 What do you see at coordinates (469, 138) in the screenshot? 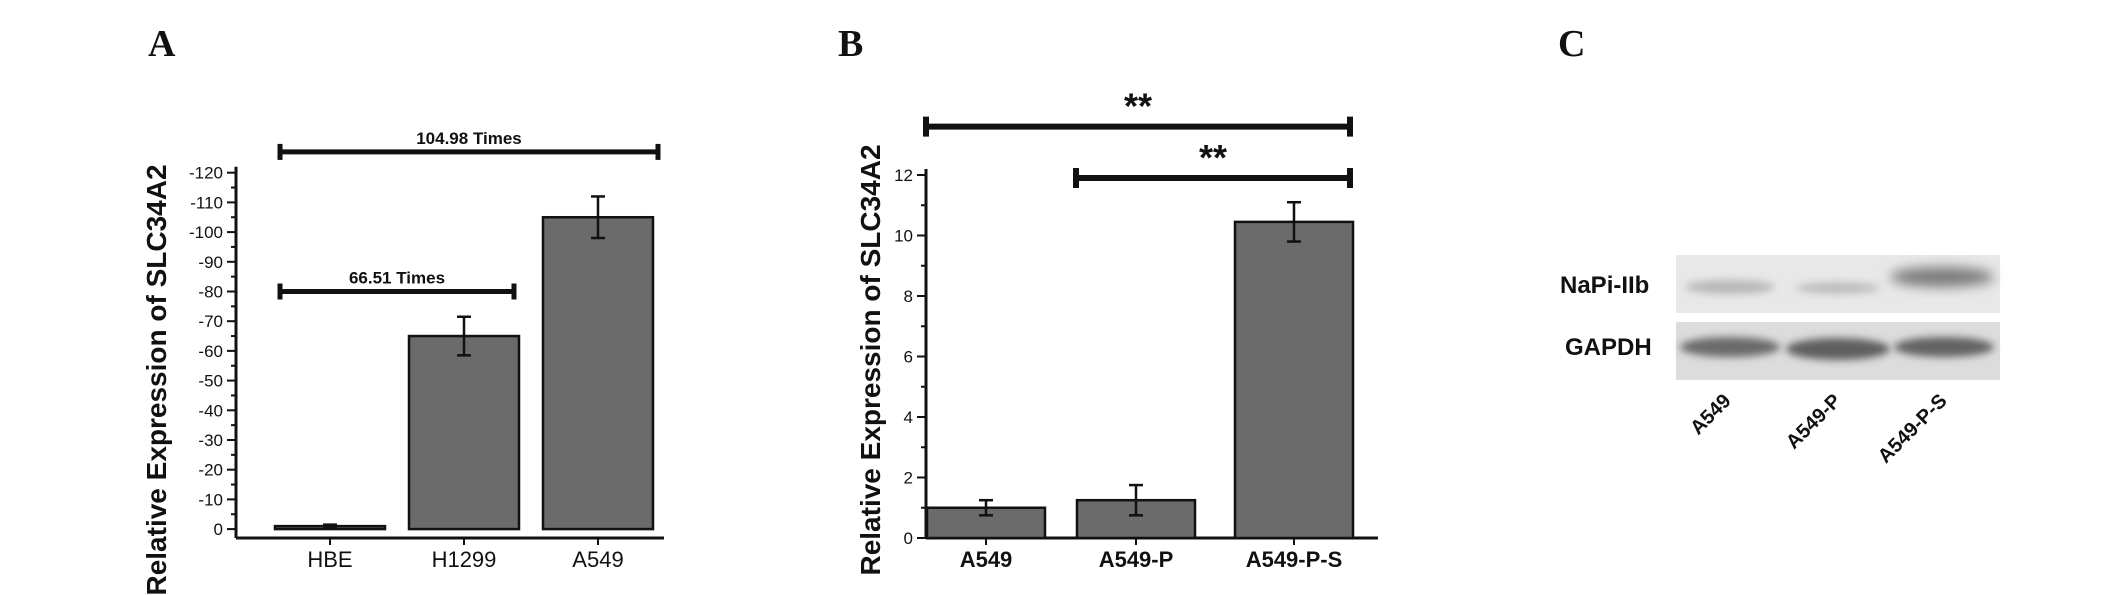
I see `bracket-label: 104.98 Times` at bounding box center [469, 138].